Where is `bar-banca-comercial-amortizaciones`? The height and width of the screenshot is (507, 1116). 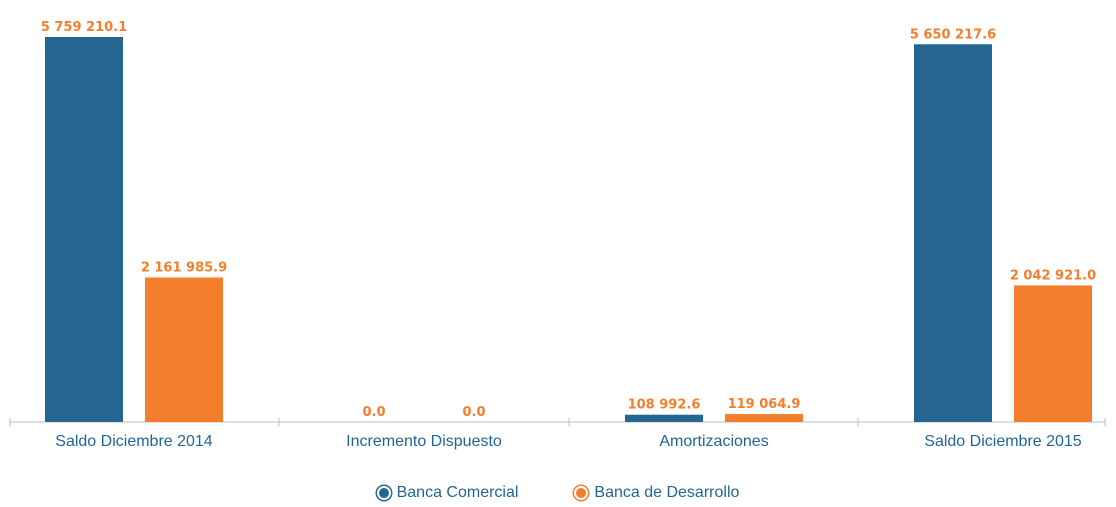
bar-banca-comercial-amortizaciones is located at coordinates (664, 418).